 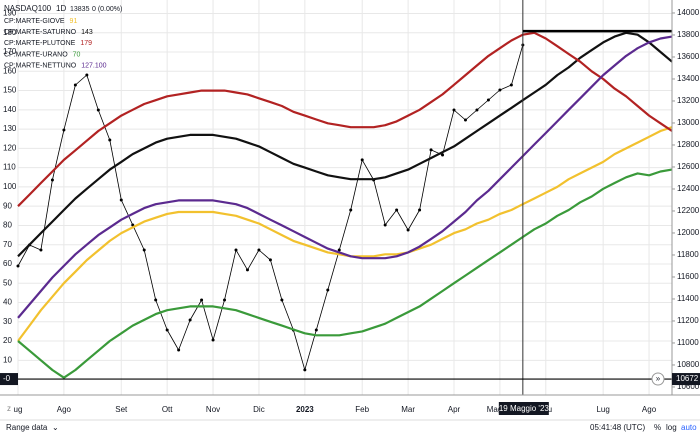 What do you see at coordinates (10, 128) in the screenshot?
I see `y-tick-label: 130` at bounding box center [10, 128].